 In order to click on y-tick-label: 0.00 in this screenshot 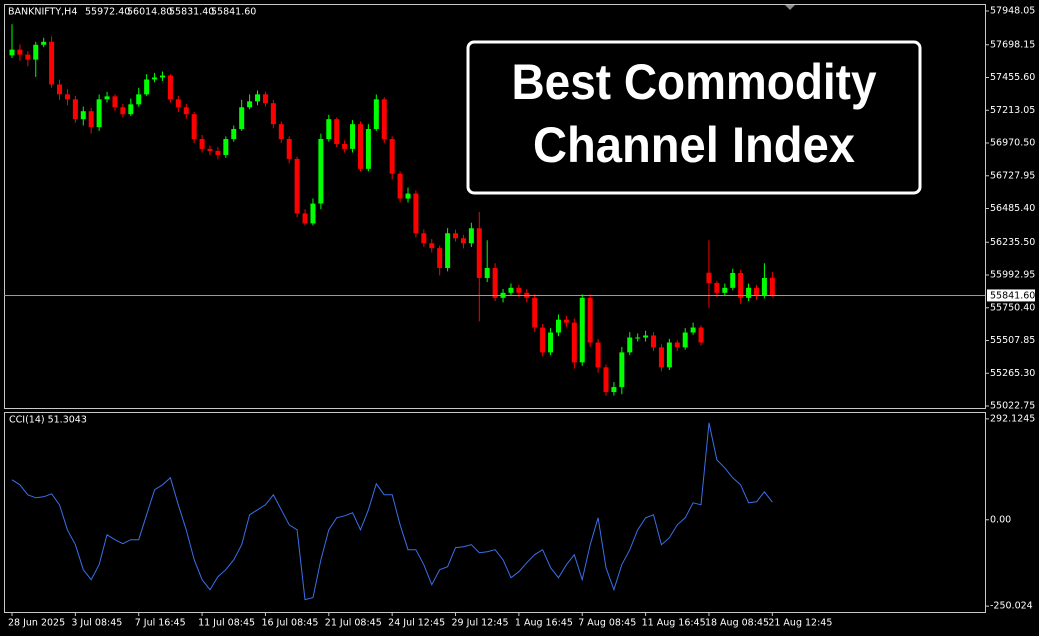, I will do `click(1000, 519)`.